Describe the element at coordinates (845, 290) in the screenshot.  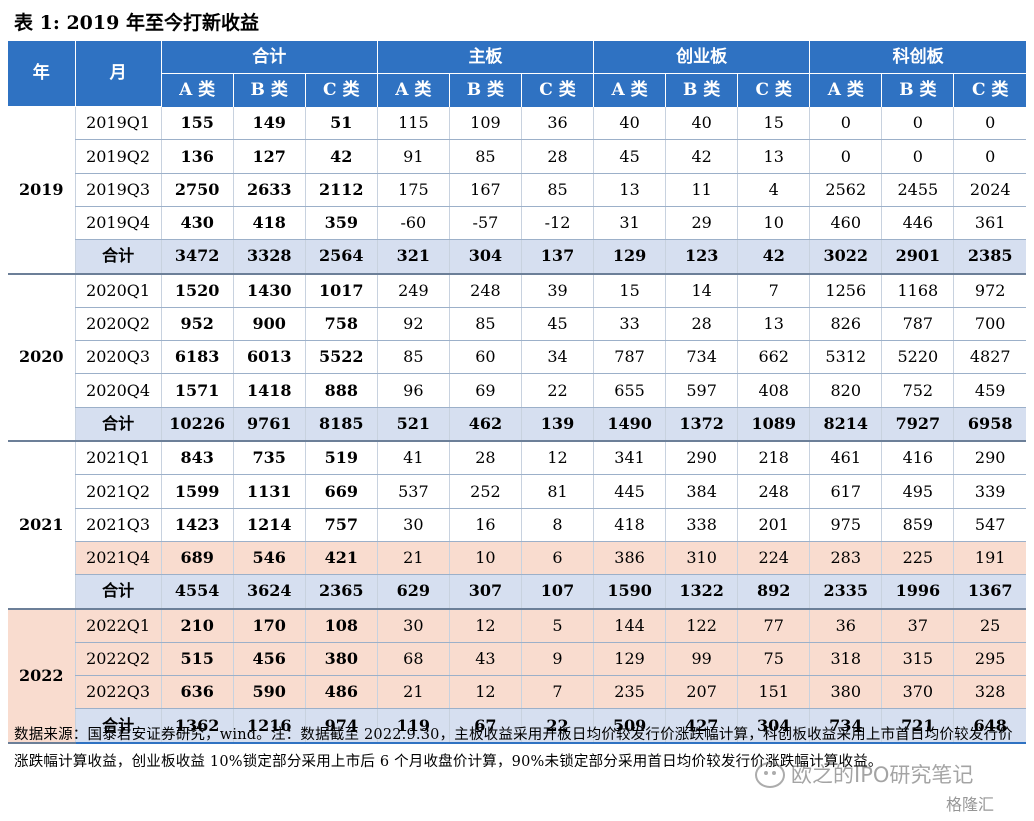
I see `value-cell: 1256` at that location.